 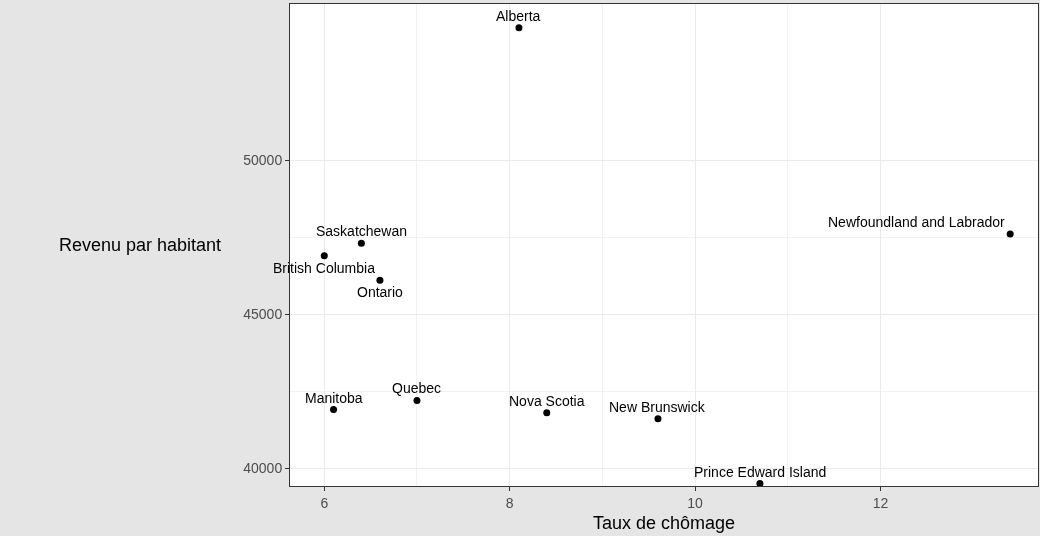 I want to click on x-tick-label: 6, so click(x=324, y=502).